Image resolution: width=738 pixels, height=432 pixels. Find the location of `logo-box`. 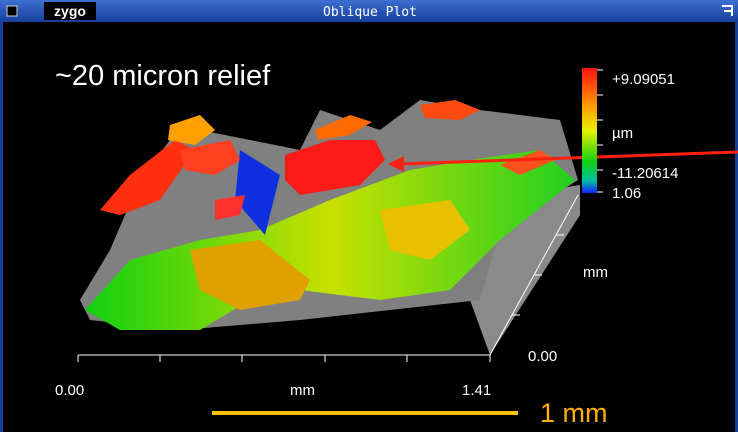

logo-box is located at coordinates (70, 11).